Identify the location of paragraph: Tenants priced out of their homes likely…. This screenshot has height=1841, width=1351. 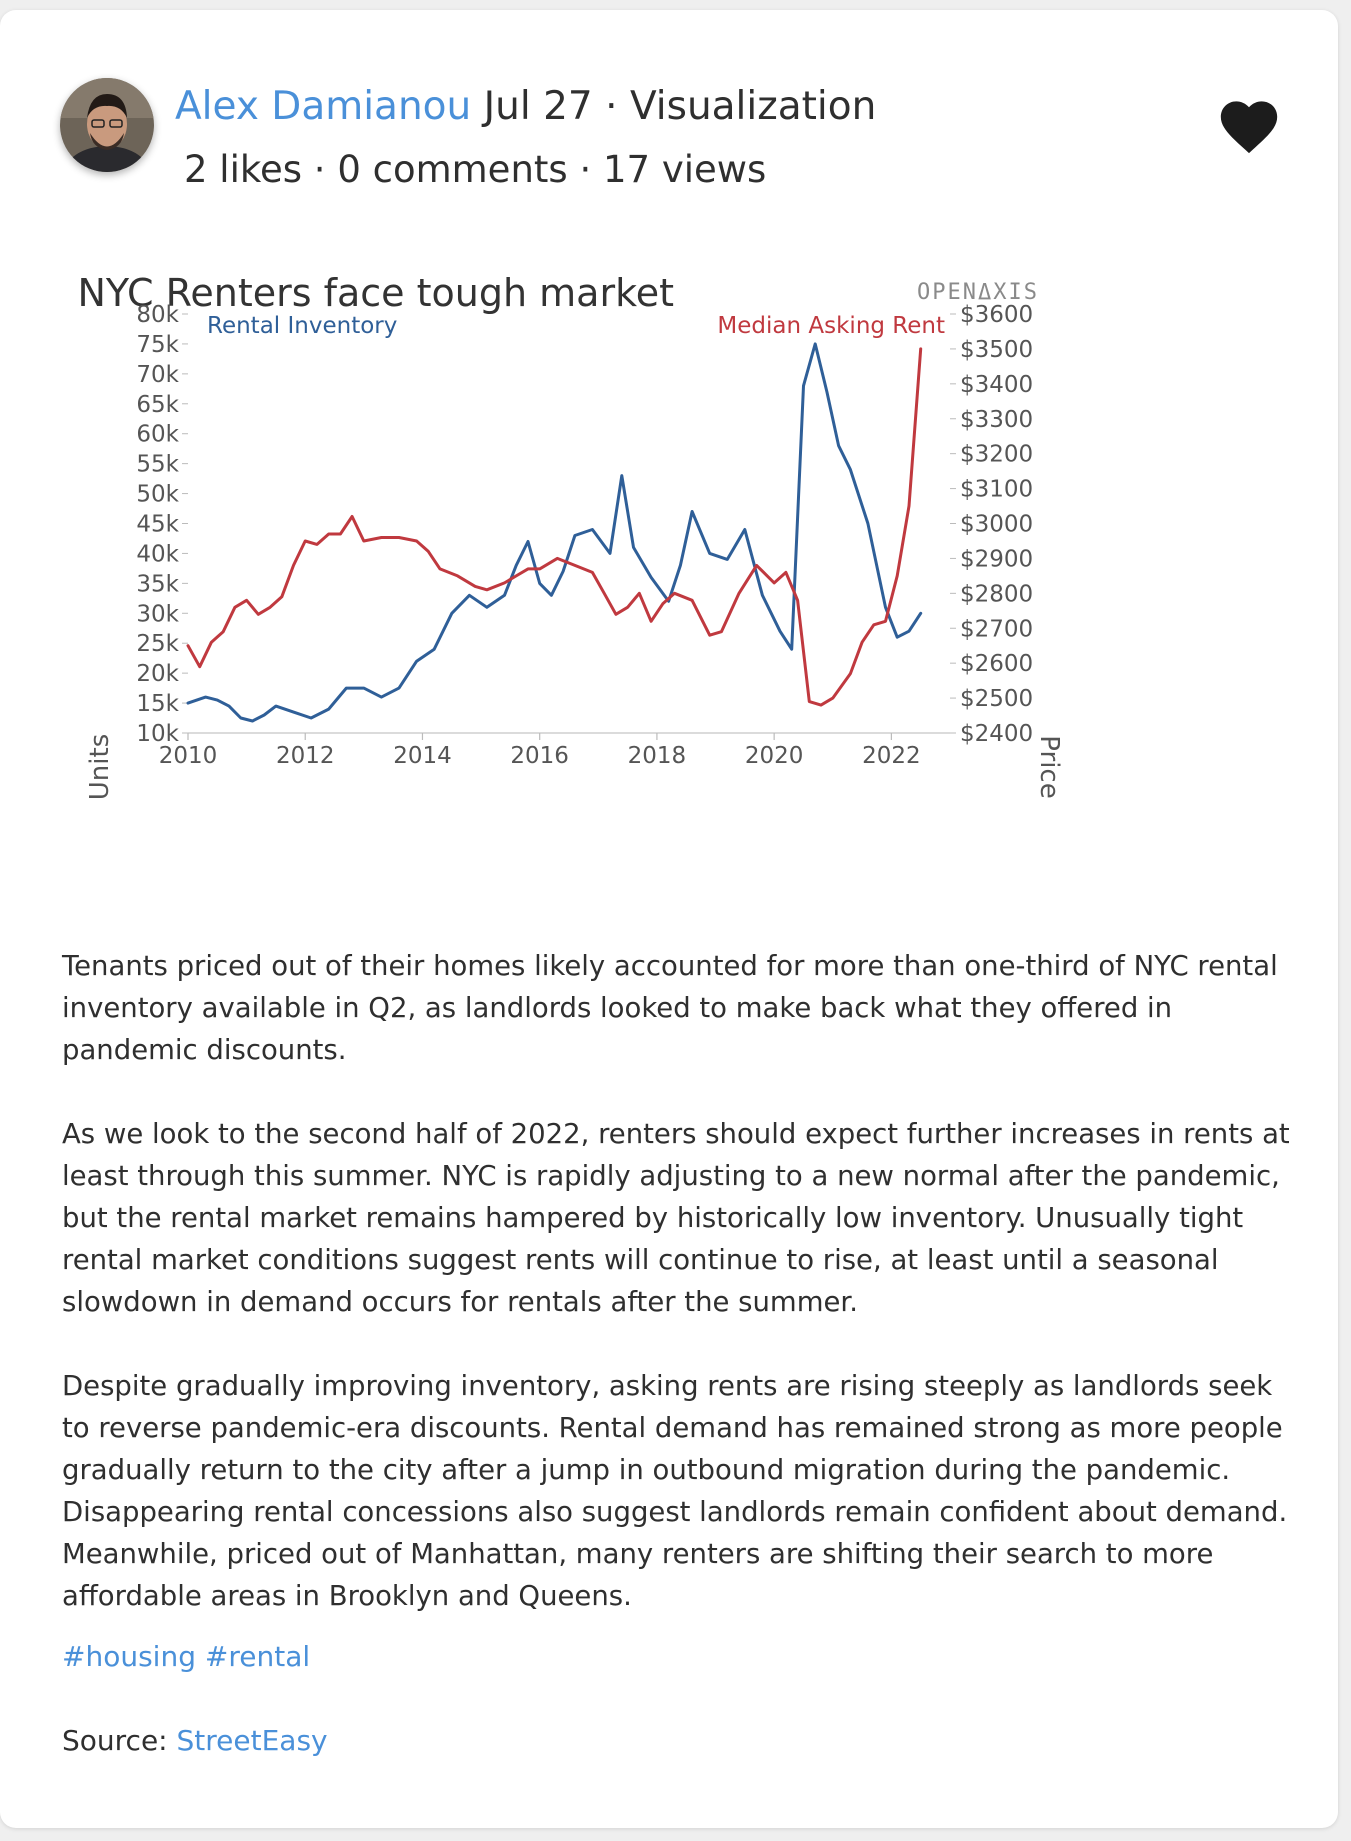
(670, 1008).